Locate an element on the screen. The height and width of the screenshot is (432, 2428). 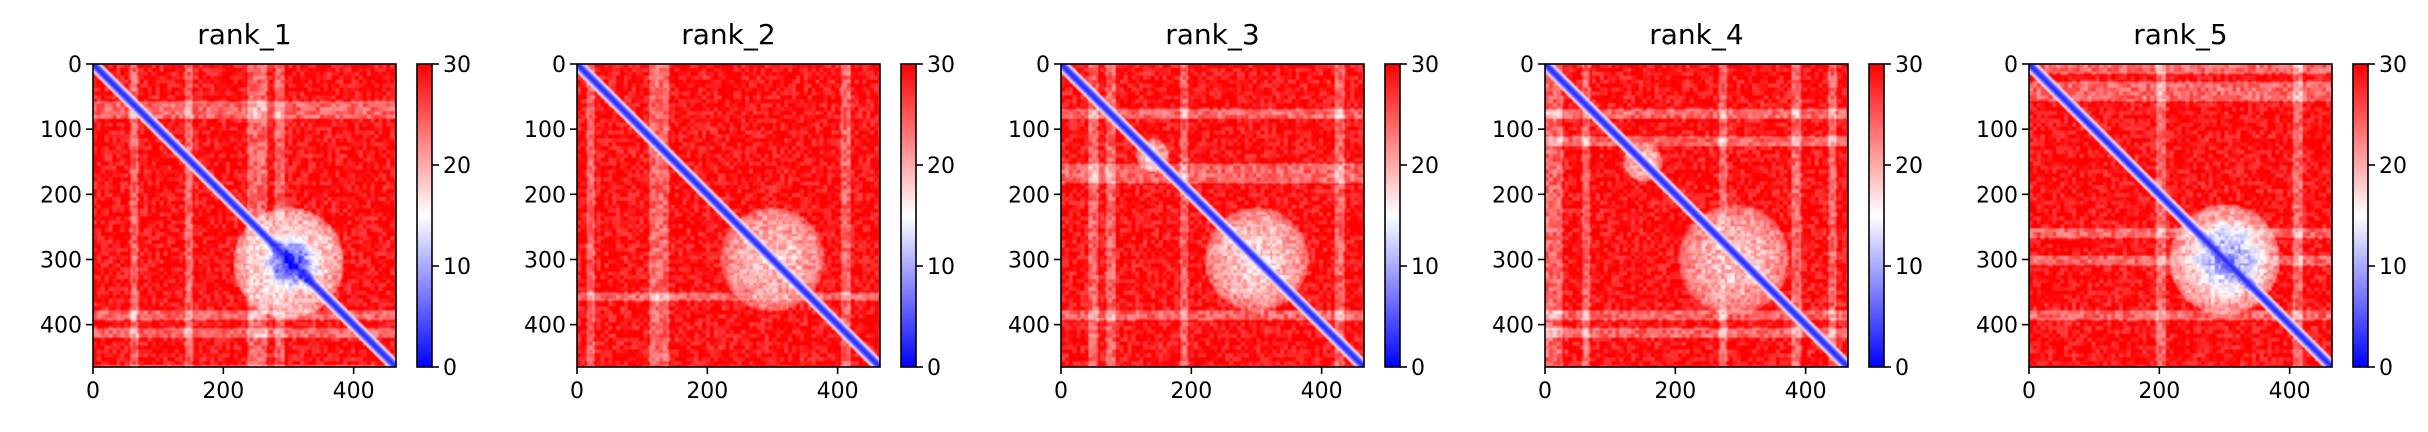
panel-title: rank_2 is located at coordinates (728, 34).